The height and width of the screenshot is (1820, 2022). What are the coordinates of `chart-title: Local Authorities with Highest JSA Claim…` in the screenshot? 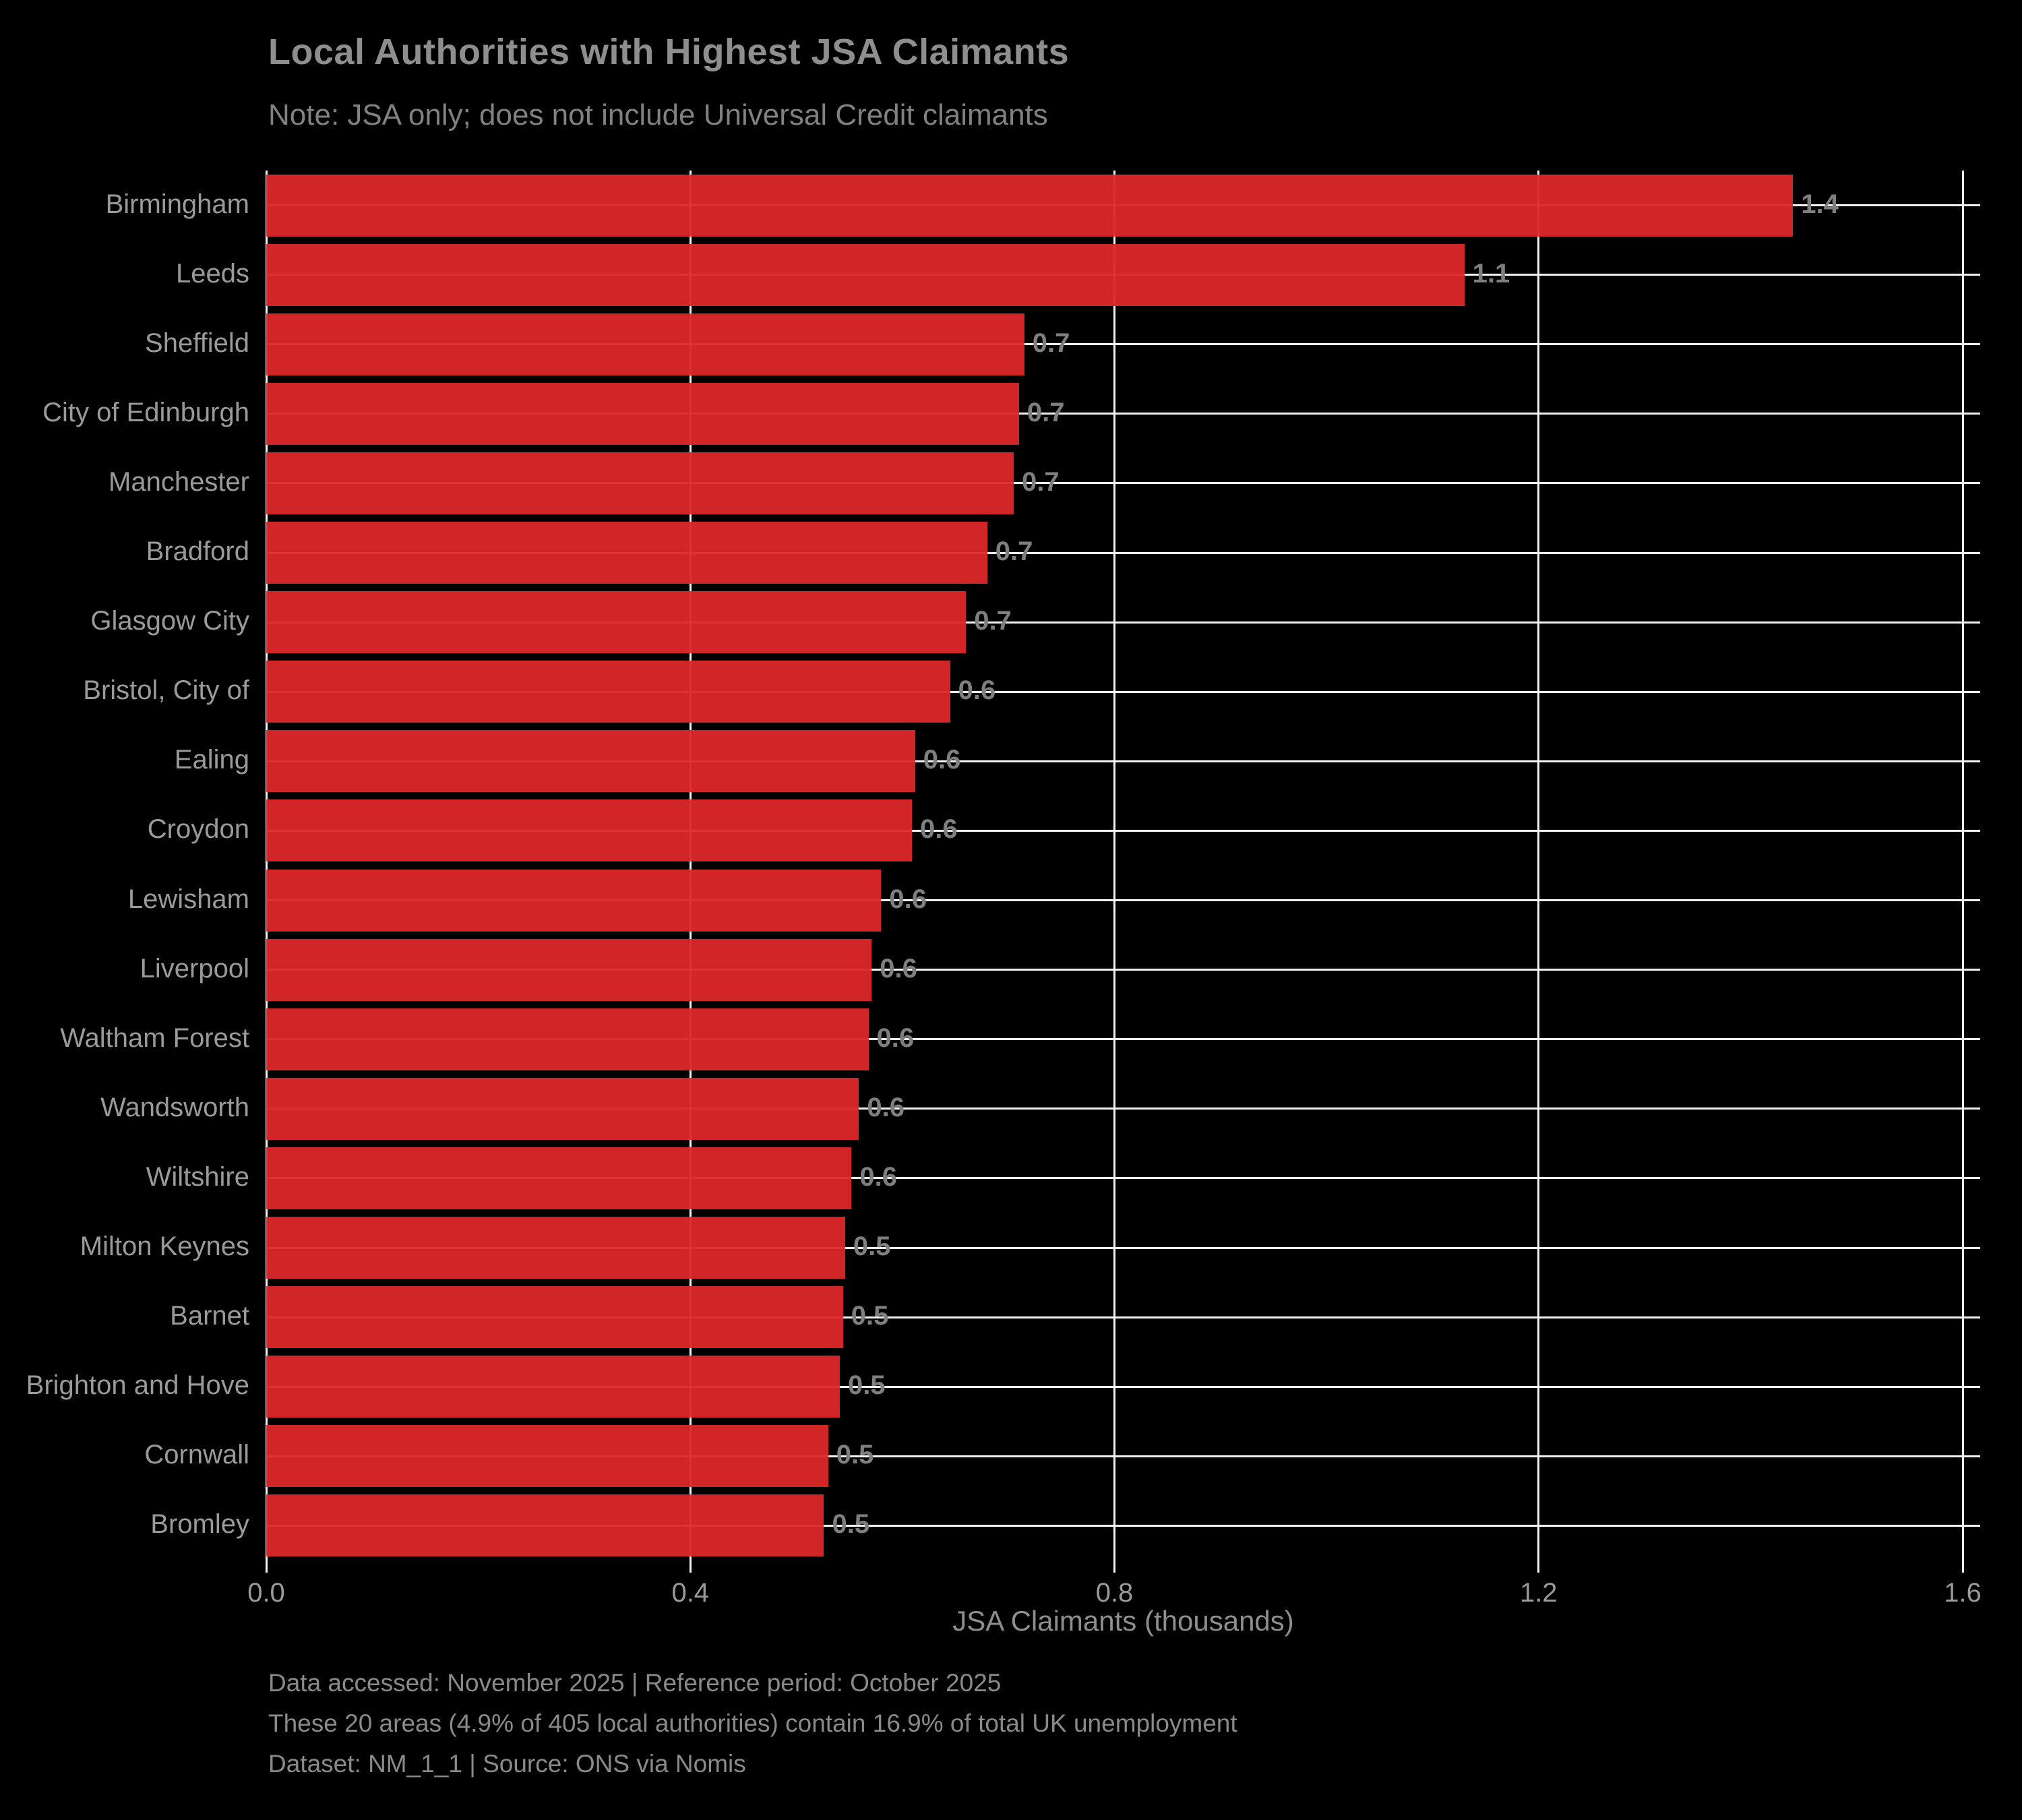 It's located at (669, 52).